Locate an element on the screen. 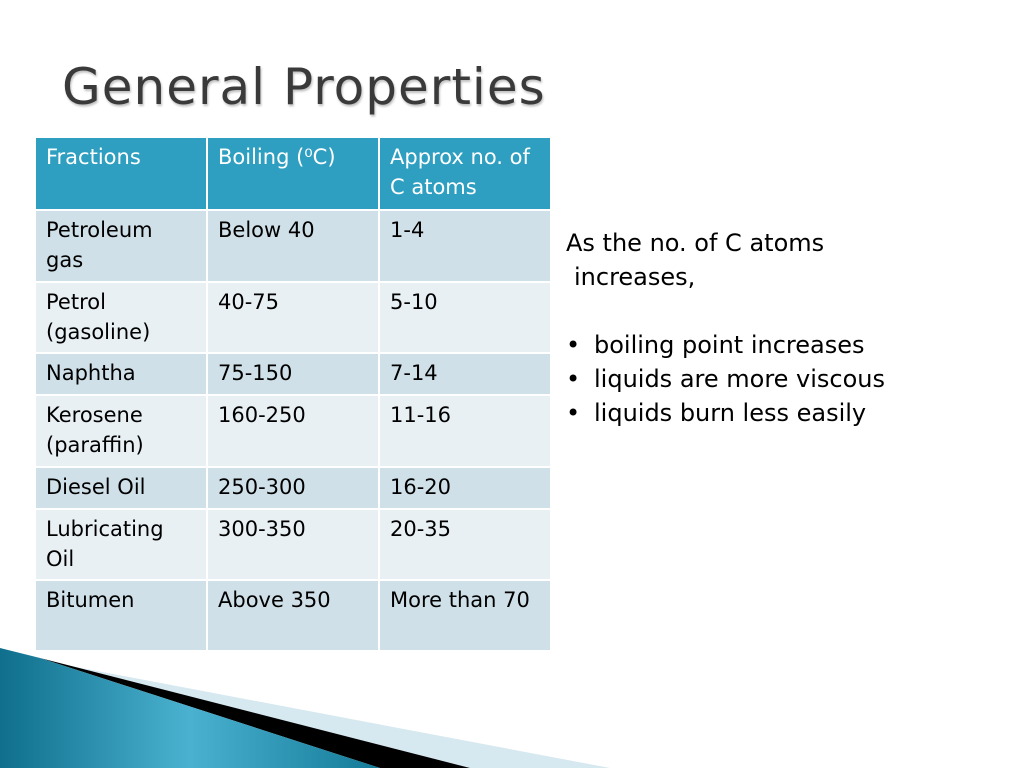  cell: 20-35 is located at coordinates (465, 544).